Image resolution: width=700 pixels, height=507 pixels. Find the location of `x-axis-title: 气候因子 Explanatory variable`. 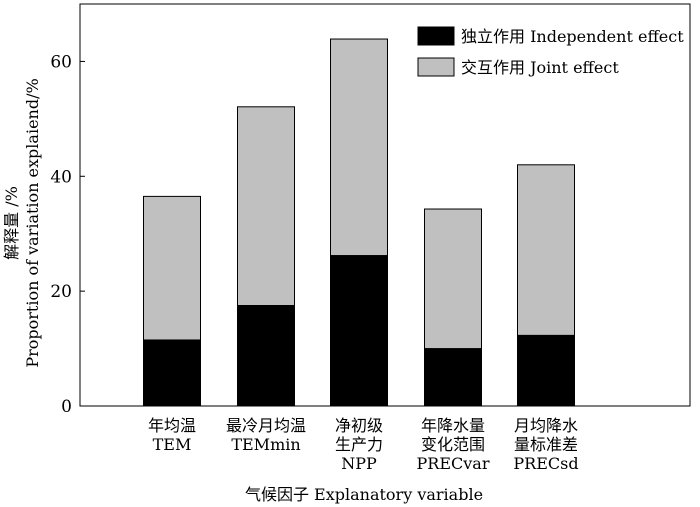

x-axis-title: 气候因子 Explanatory variable is located at coordinates (364, 494).